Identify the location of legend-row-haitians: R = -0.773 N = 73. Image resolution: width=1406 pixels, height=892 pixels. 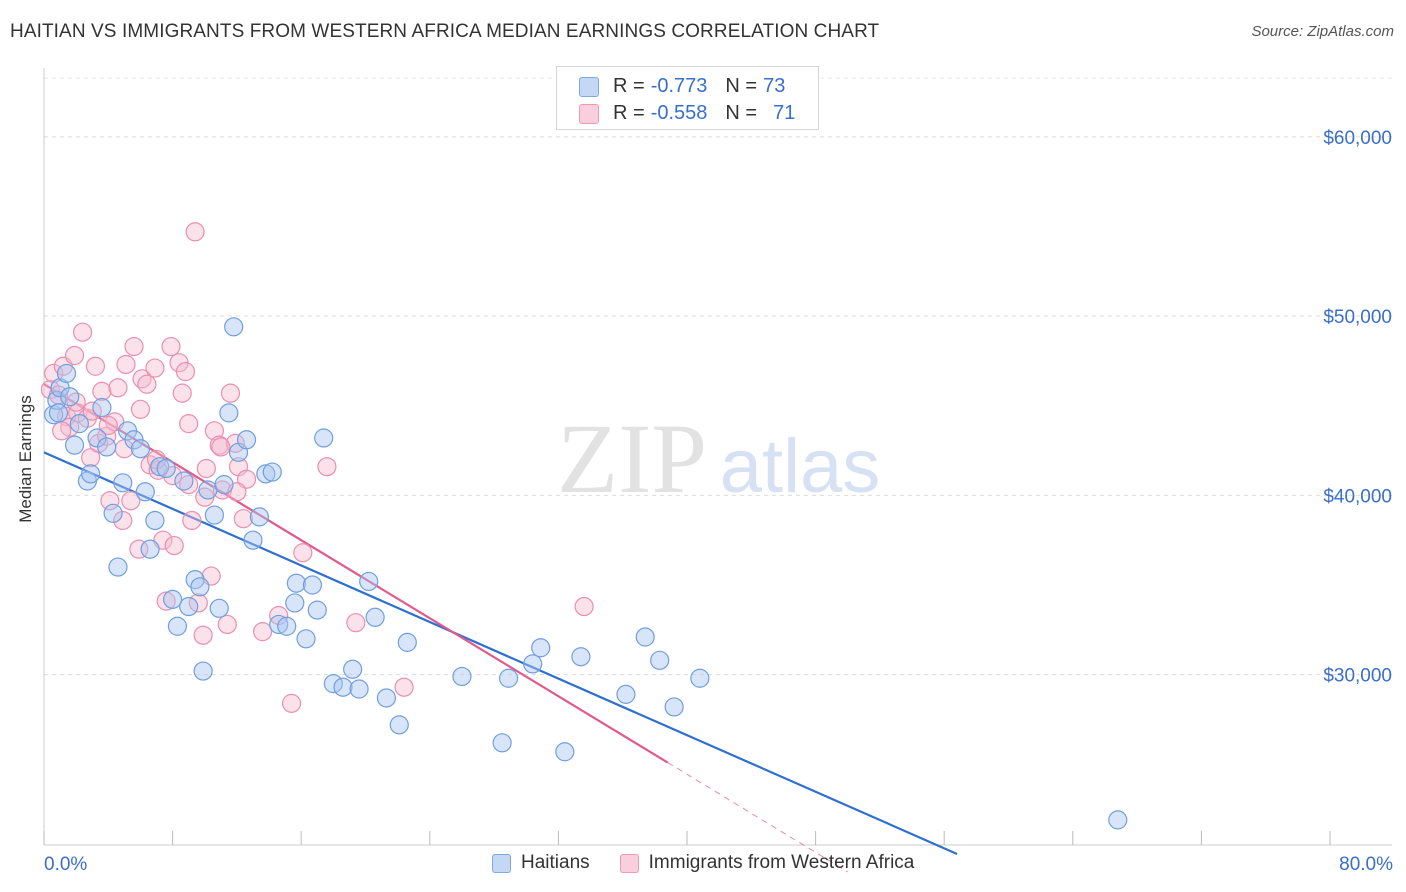
(682, 86).